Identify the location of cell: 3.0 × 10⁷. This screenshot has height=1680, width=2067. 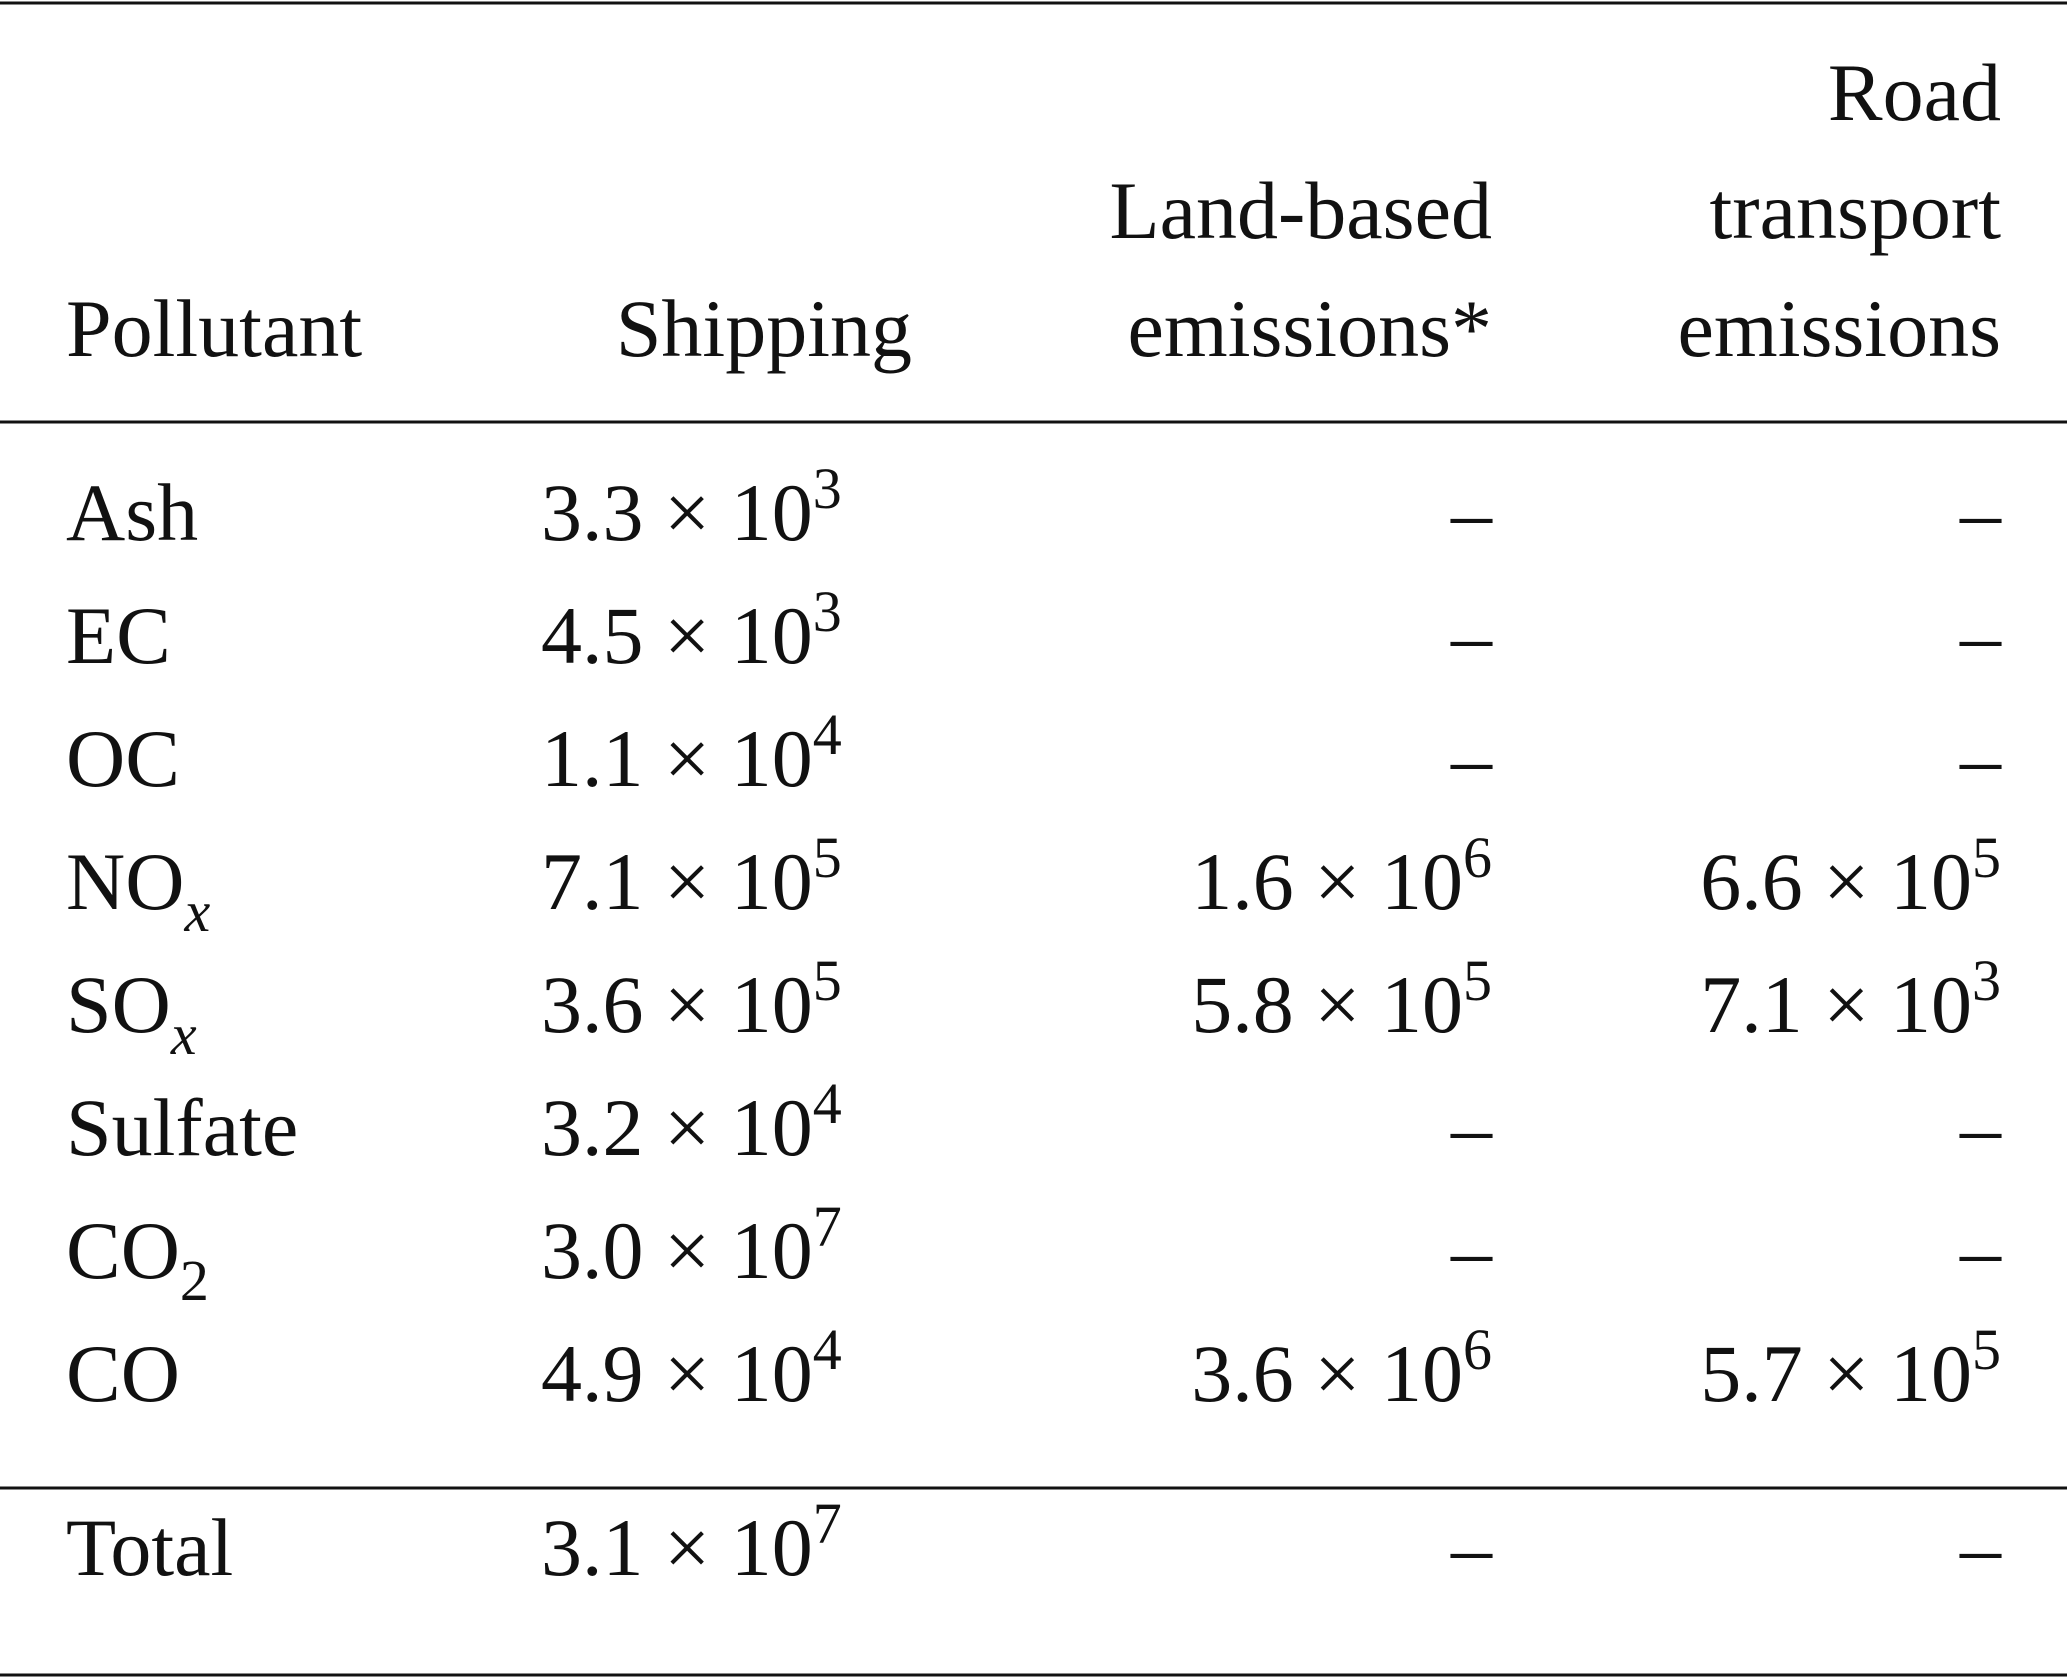
(691, 1245).